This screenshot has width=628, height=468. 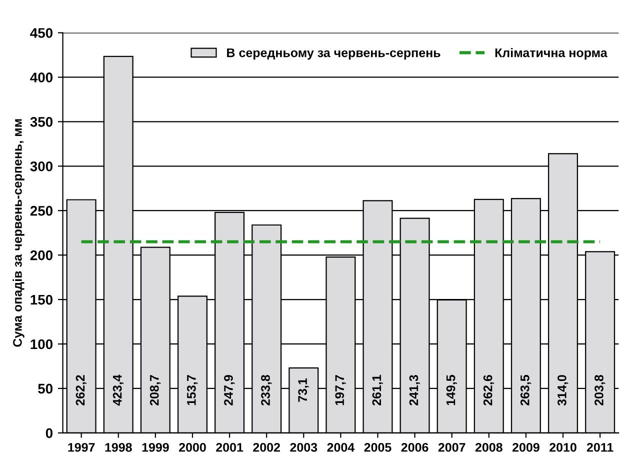 What do you see at coordinates (488, 390) in the screenshot?
I see `data-label: 262,6` at bounding box center [488, 390].